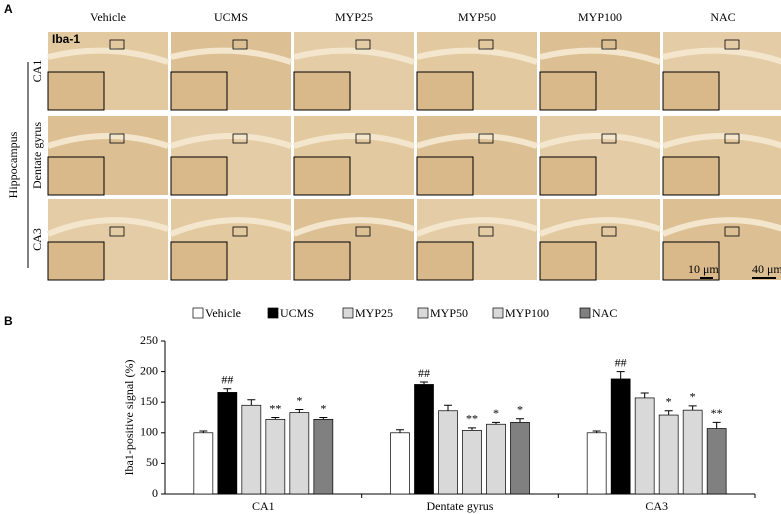  What do you see at coordinates (149, 370) in the screenshot?
I see `y-tick-label: 200` at bounding box center [149, 370].